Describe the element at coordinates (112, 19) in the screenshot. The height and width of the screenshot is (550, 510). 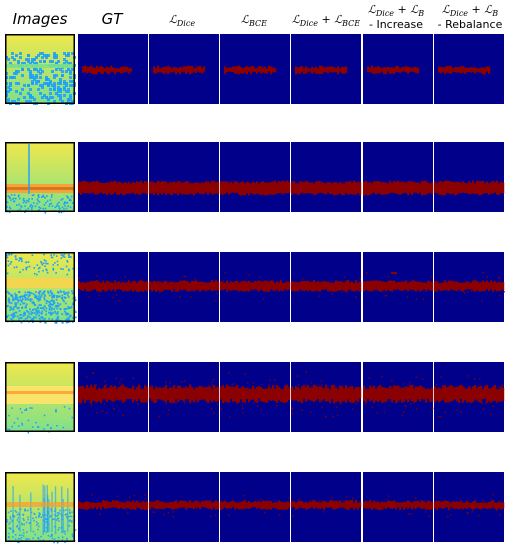
I see `header-gt: GT` at that location.